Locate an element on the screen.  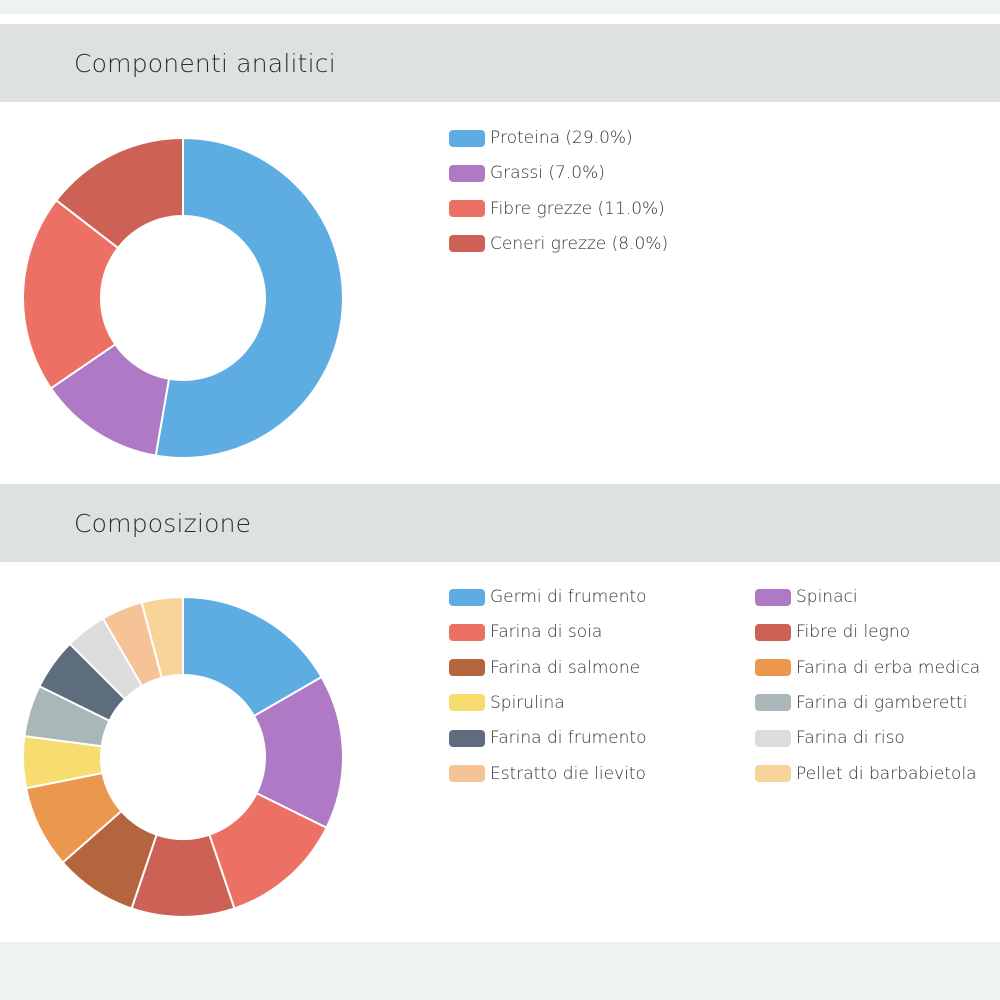
donut-slice-fibre-grezze is located at coordinates (71, 294).